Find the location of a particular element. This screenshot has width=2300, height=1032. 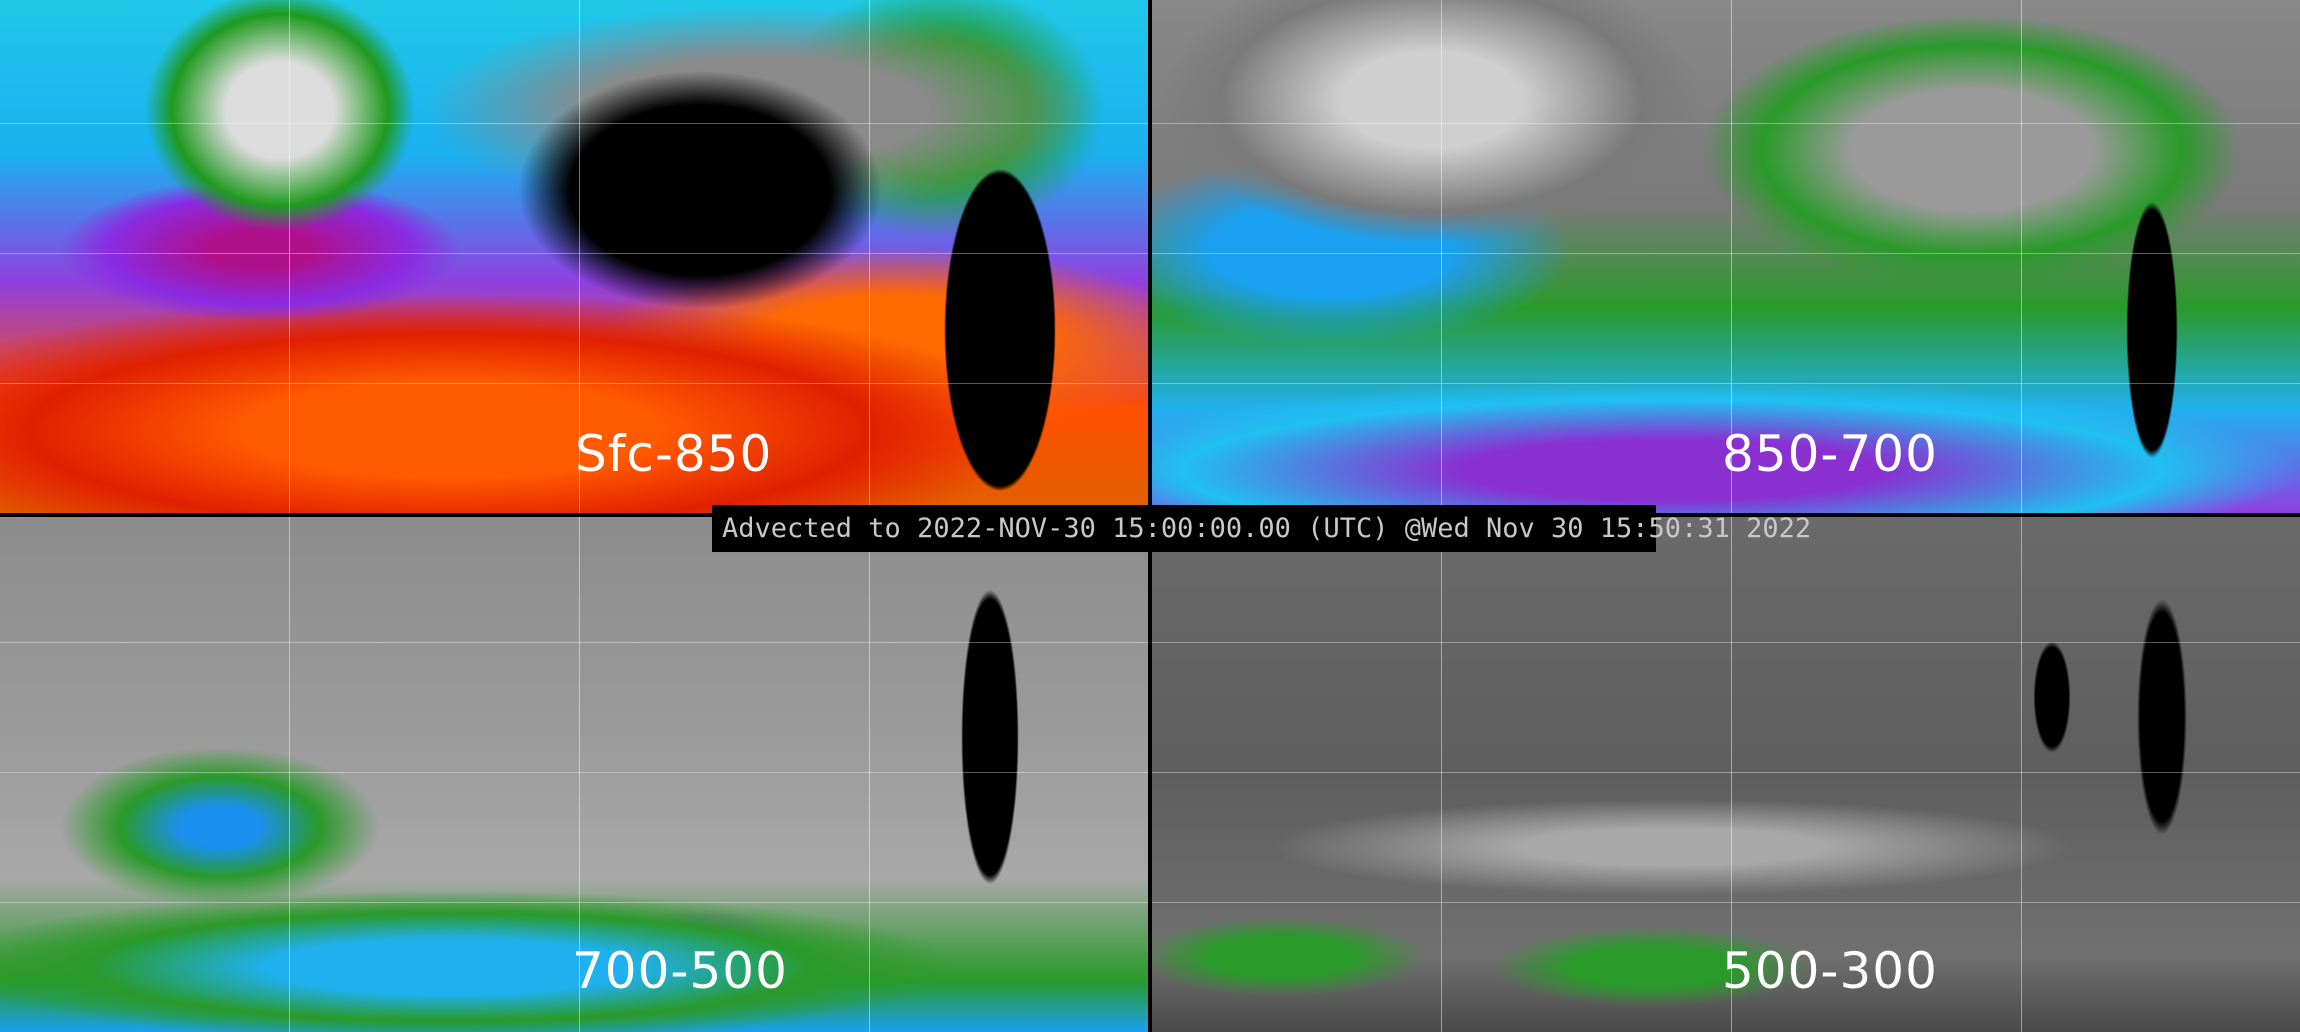

panel-label: 500-300 is located at coordinates (1830, 971).